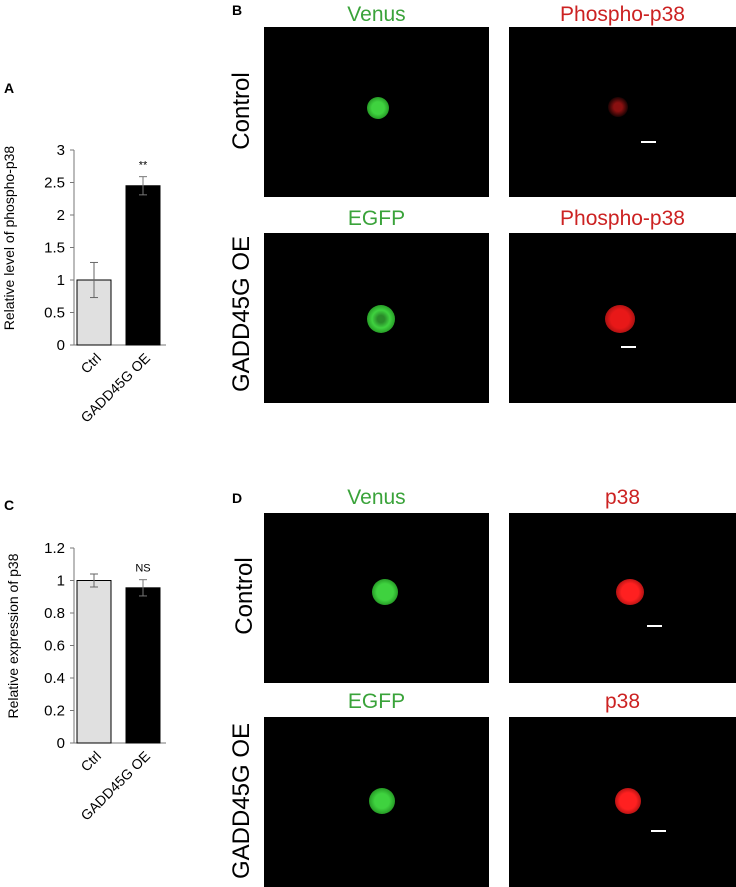  Describe the element at coordinates (622, 14) in the screenshot. I see `channel-label-b1-red: Phospho-p38` at that location.